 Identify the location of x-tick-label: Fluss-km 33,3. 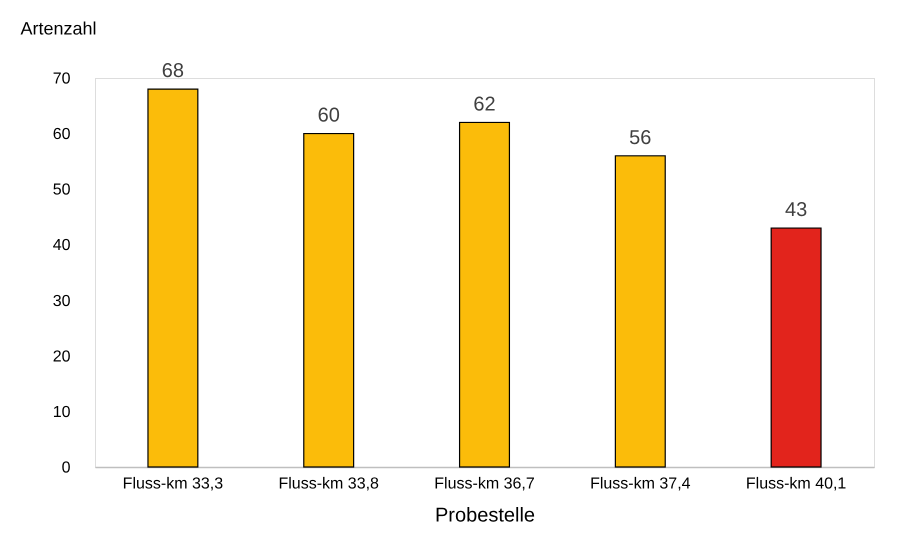
(173, 484).